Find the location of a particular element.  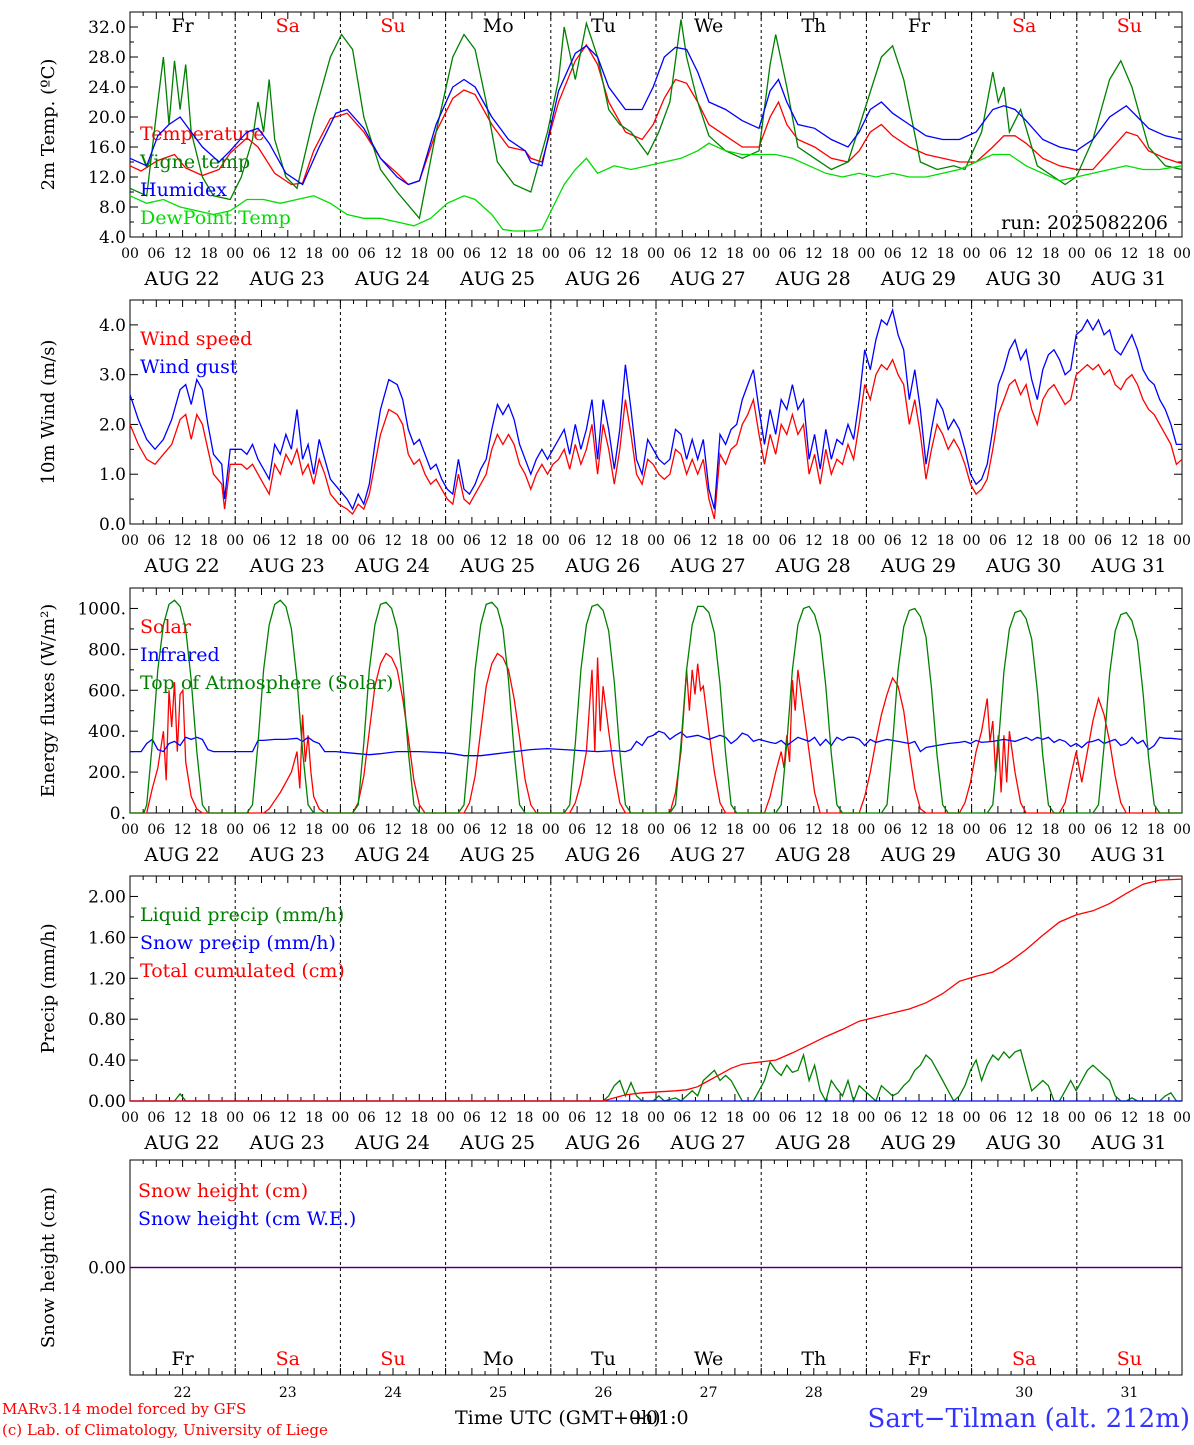

temp-date-label: AUG 27 is located at coordinates (707, 279).